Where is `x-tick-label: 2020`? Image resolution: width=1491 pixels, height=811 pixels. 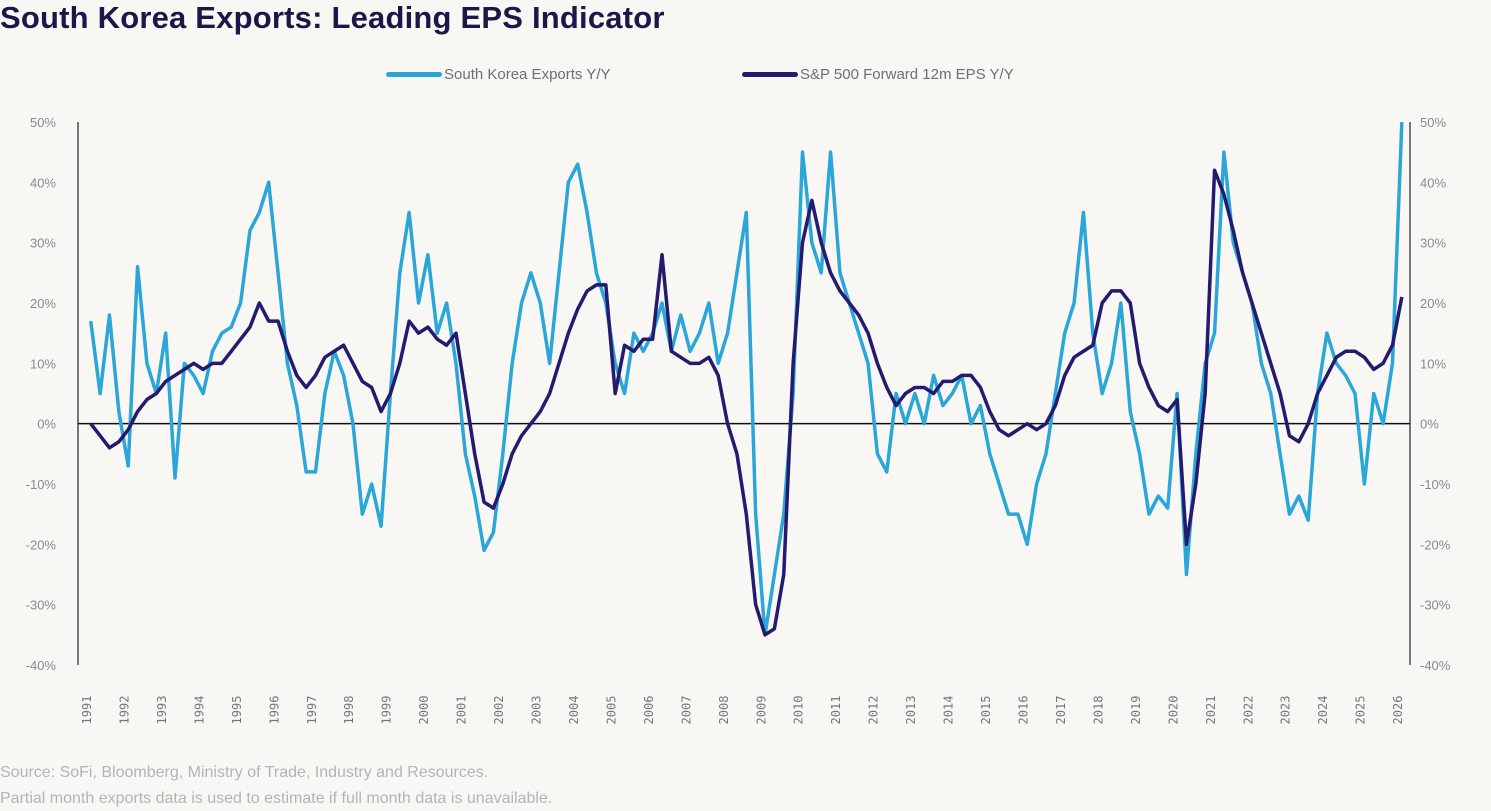
x-tick-label: 2020 is located at coordinates (1173, 710).